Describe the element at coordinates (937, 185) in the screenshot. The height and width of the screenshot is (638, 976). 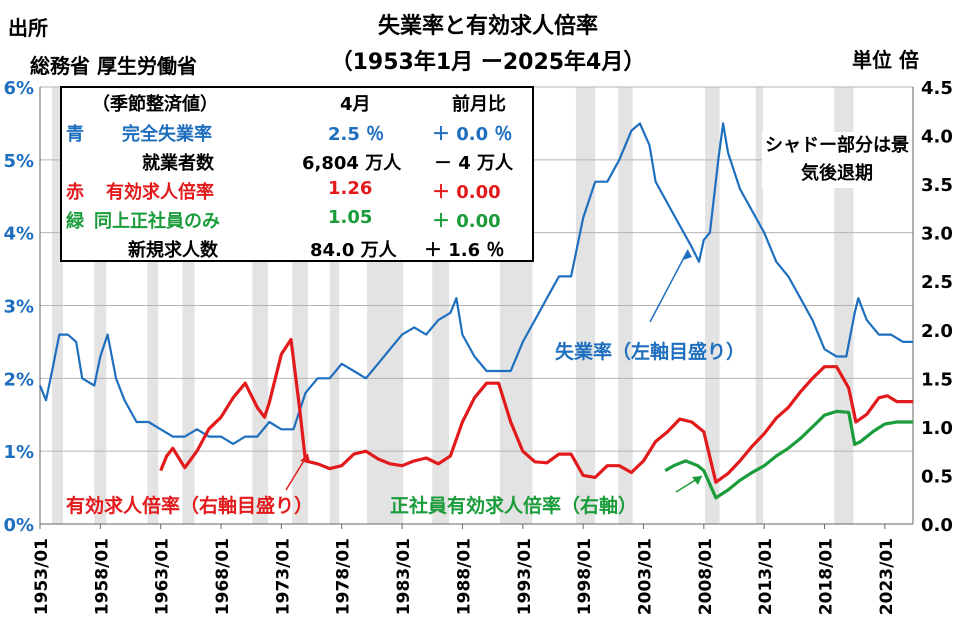
I see `y-right-tick-label: 3.5` at that location.